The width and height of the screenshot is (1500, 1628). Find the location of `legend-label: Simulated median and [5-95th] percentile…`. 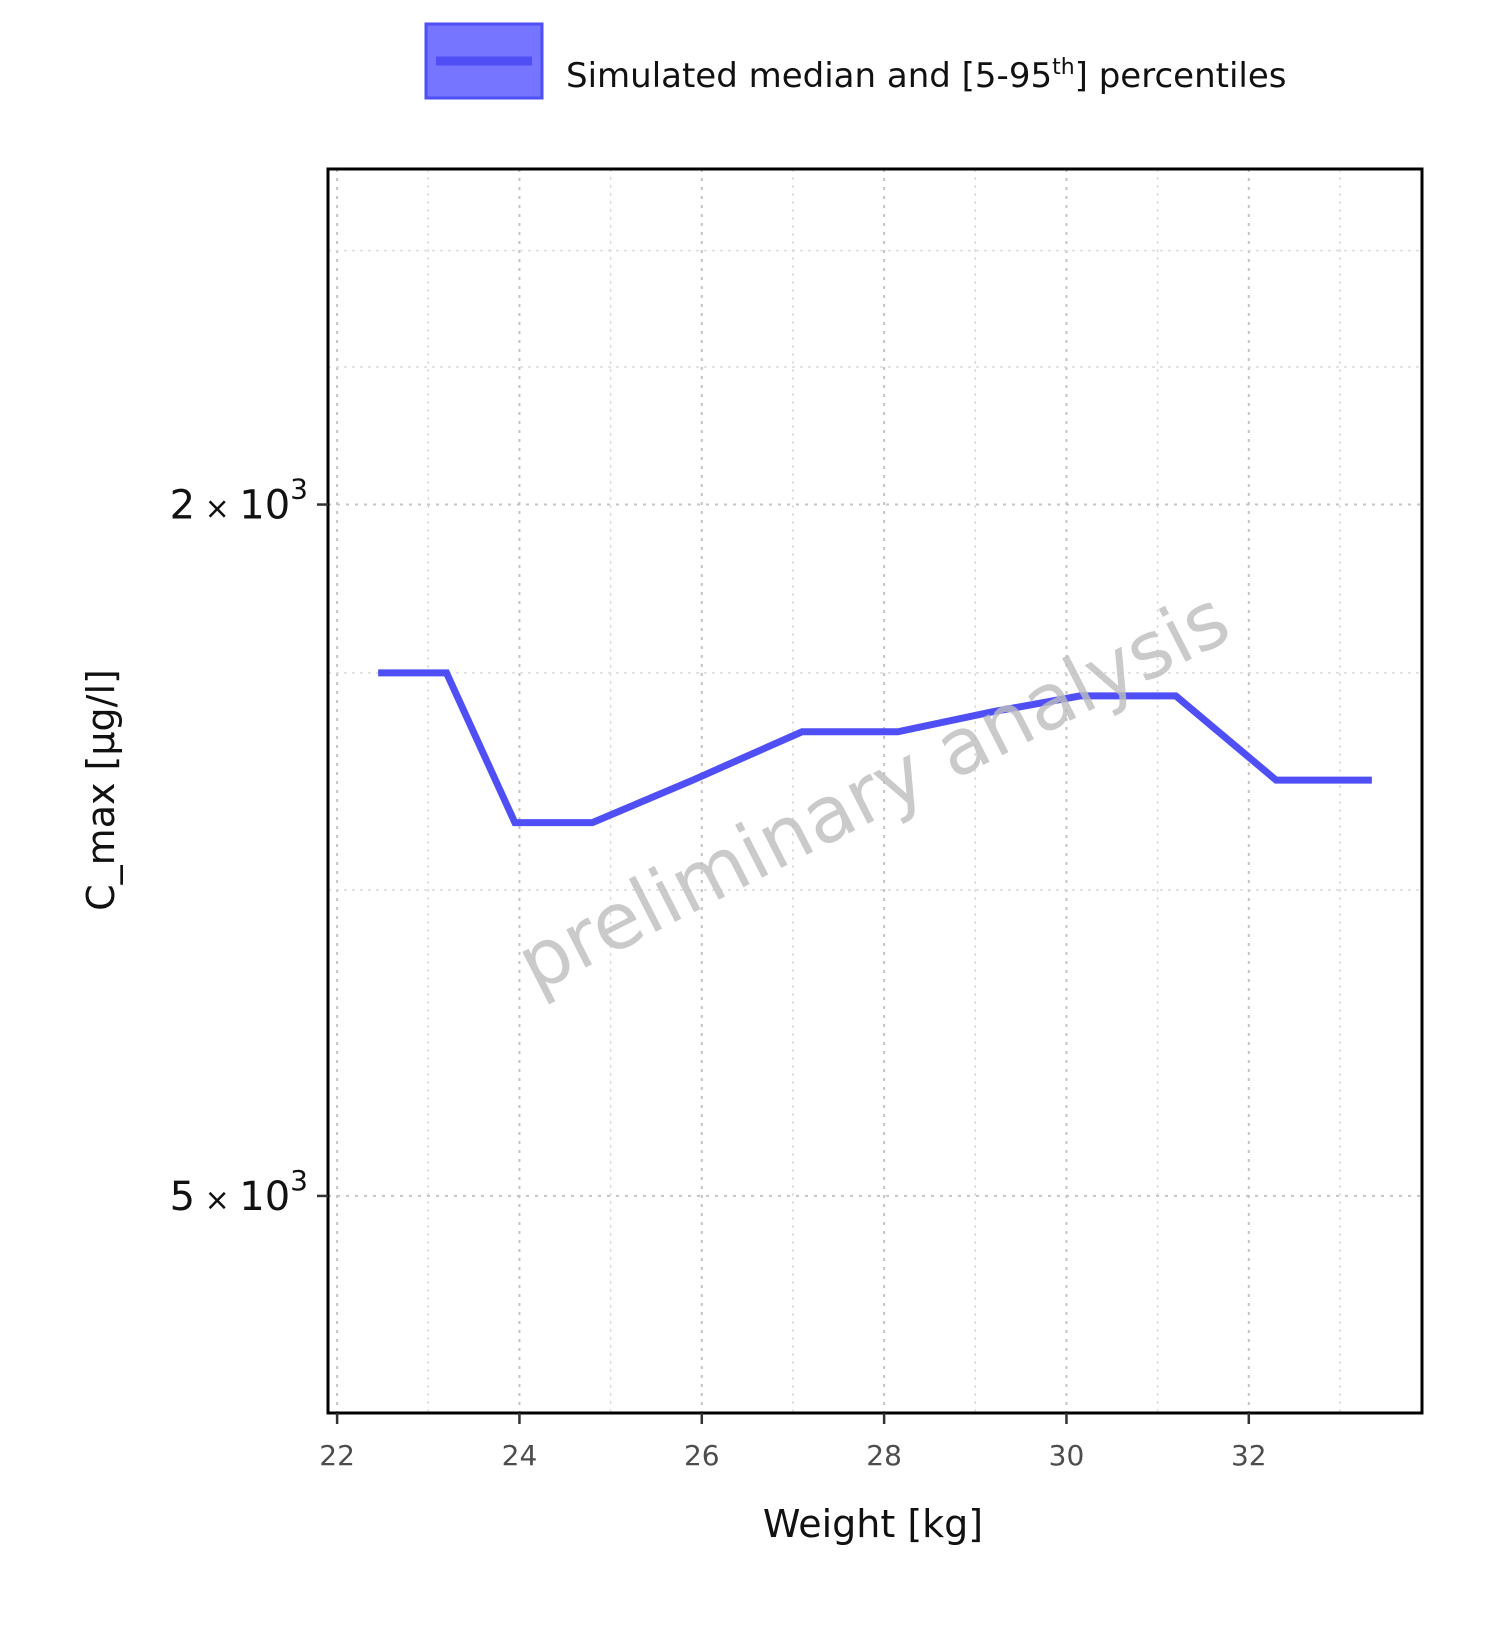

legend-label: Simulated median and [5-95th] percentile… is located at coordinates (926, 75).